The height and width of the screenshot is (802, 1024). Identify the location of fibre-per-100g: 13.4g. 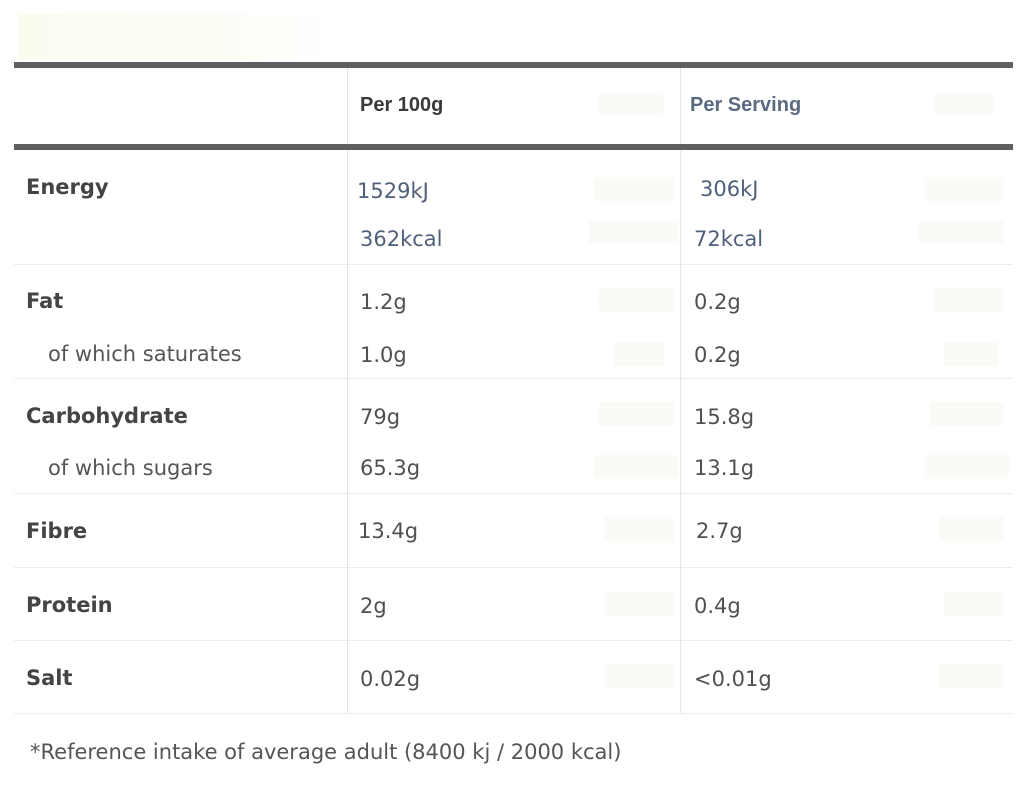
(388, 531).